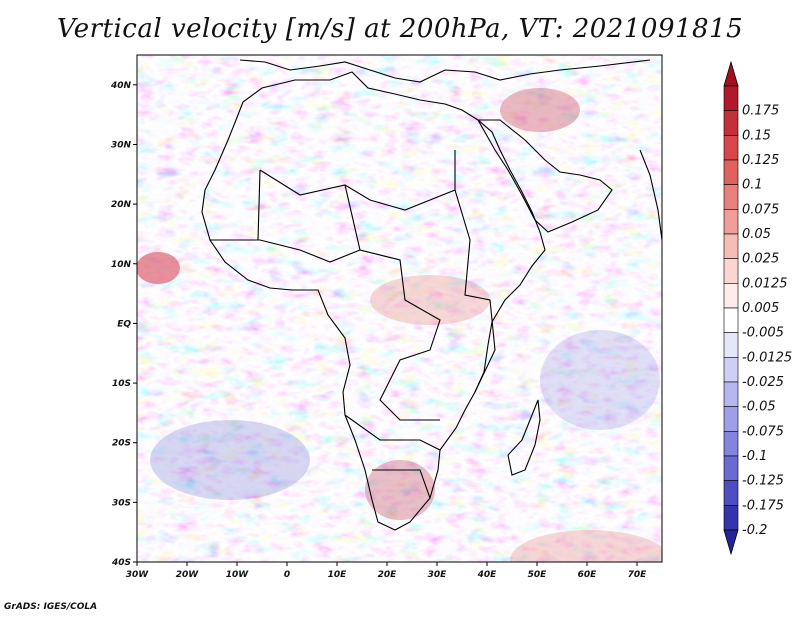 Image resolution: width=800 pixels, height=618 pixels. I want to click on lon-label: 70E, so click(638, 575).